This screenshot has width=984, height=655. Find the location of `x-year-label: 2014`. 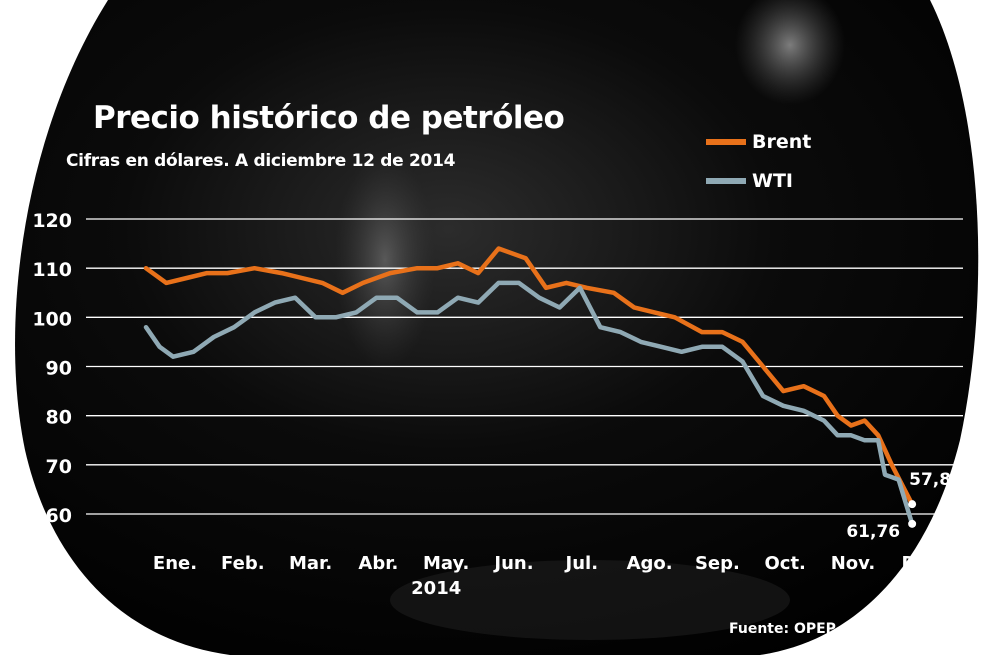

x-year-label: 2014 is located at coordinates (436, 588).